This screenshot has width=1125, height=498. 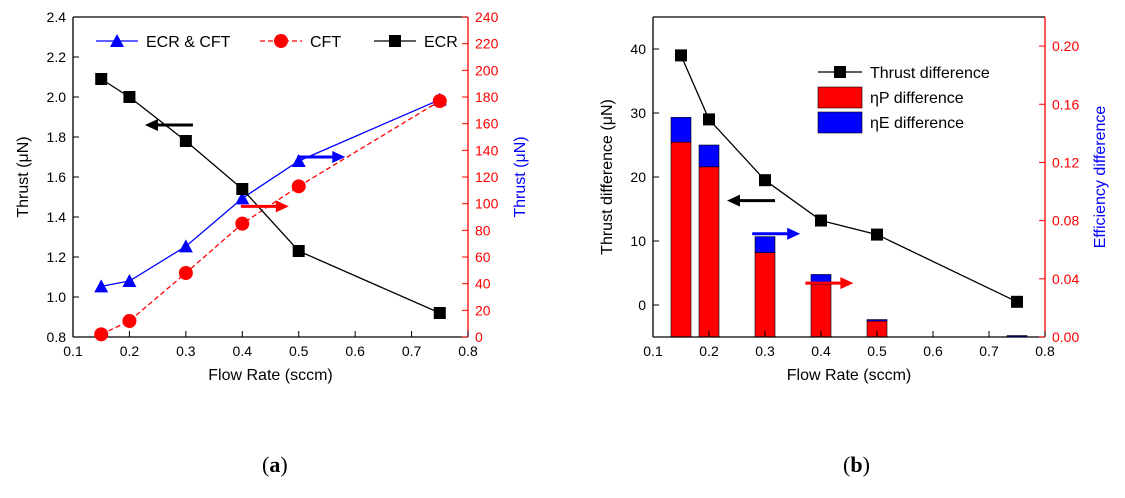 What do you see at coordinates (73, 351) in the screenshot?
I see `x-tick-label: 0.1` at bounding box center [73, 351].